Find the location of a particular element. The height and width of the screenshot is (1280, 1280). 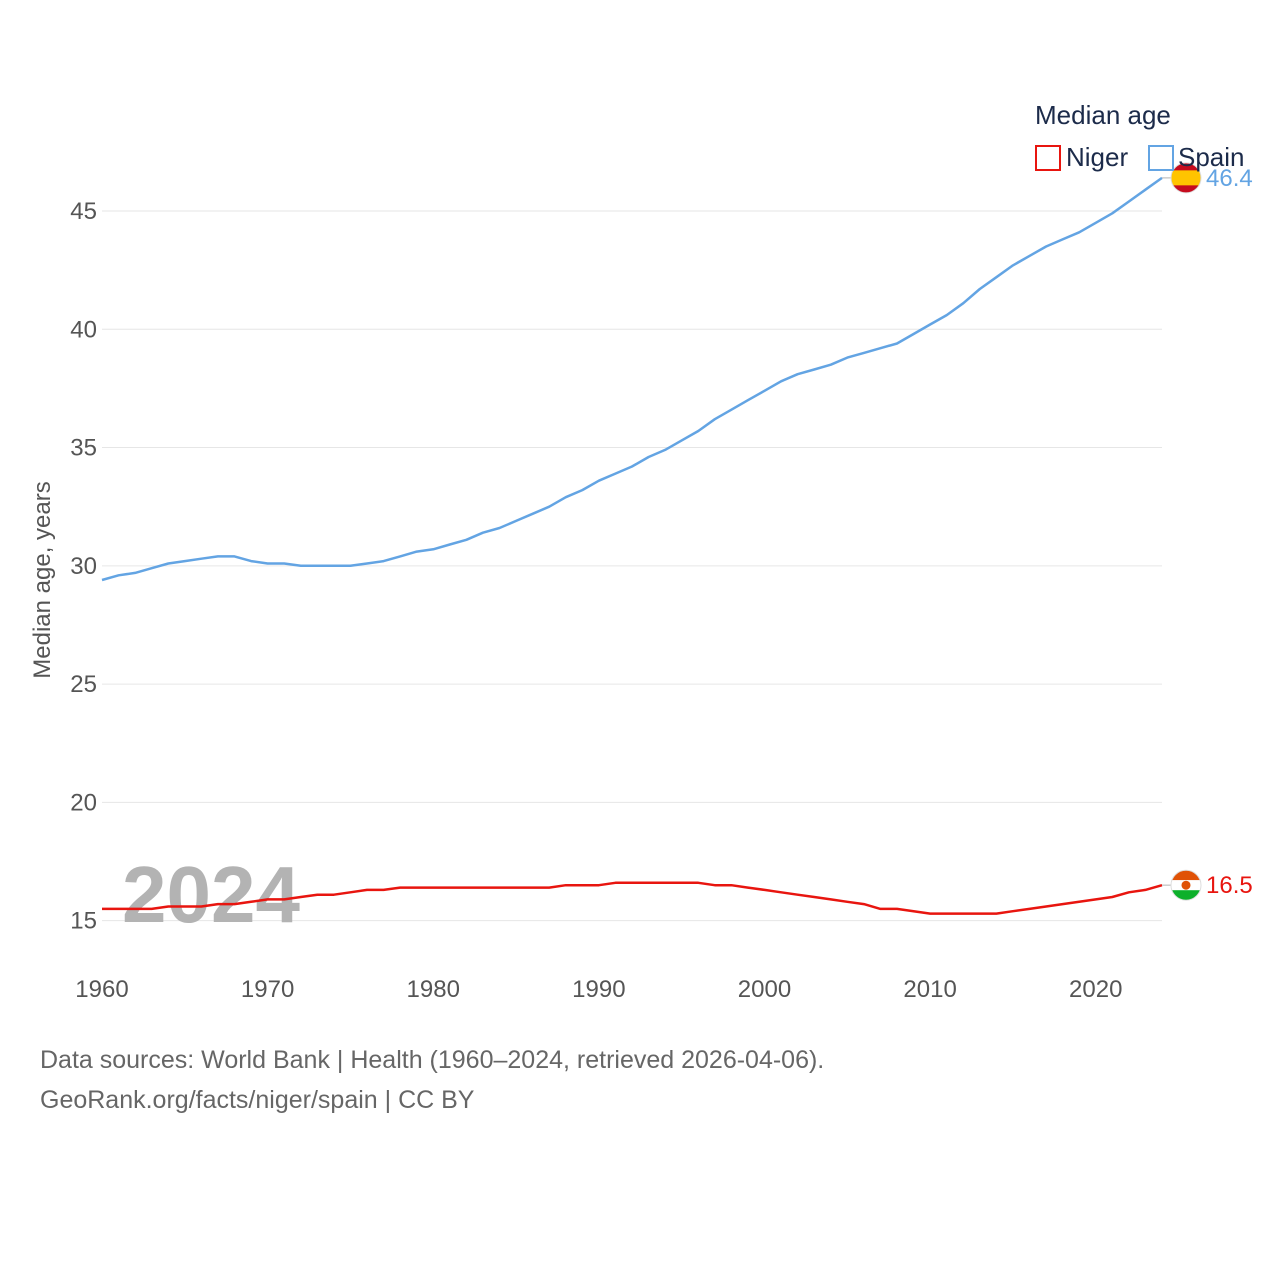

legend-item-niger: Niger is located at coordinates (1081, 157).